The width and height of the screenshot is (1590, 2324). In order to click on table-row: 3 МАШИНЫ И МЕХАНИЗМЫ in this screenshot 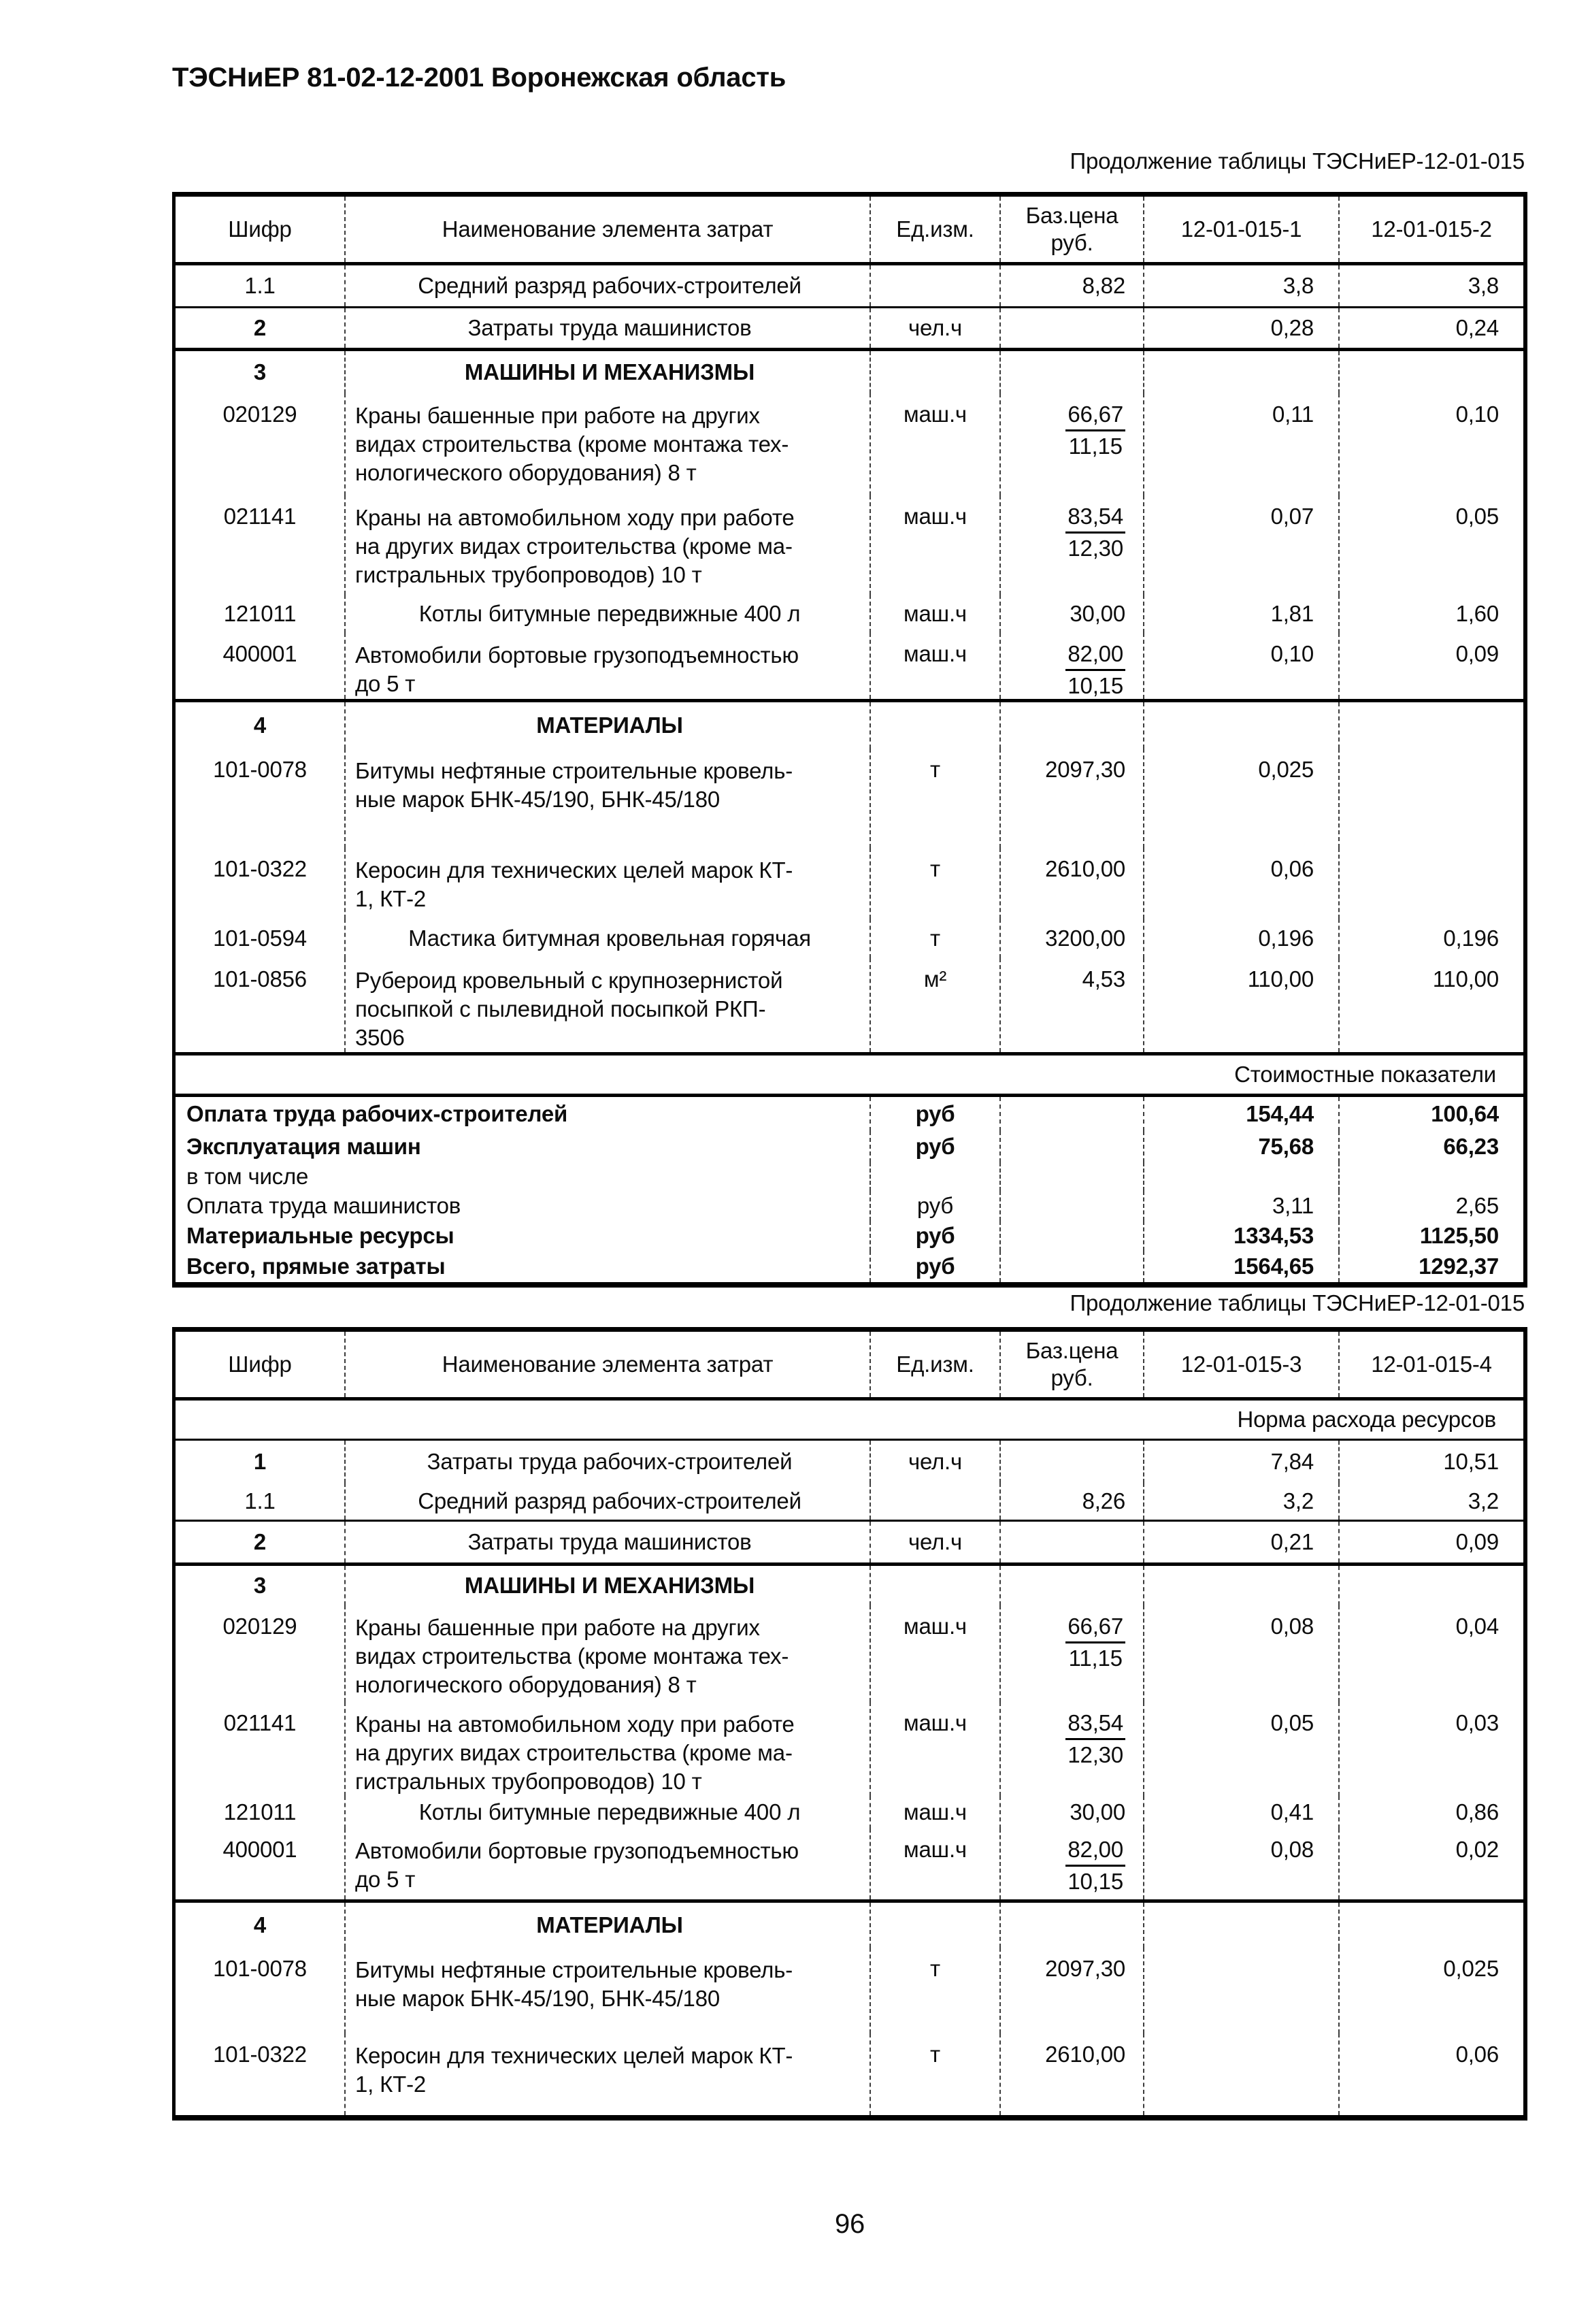, I will do `click(849, 1585)`.